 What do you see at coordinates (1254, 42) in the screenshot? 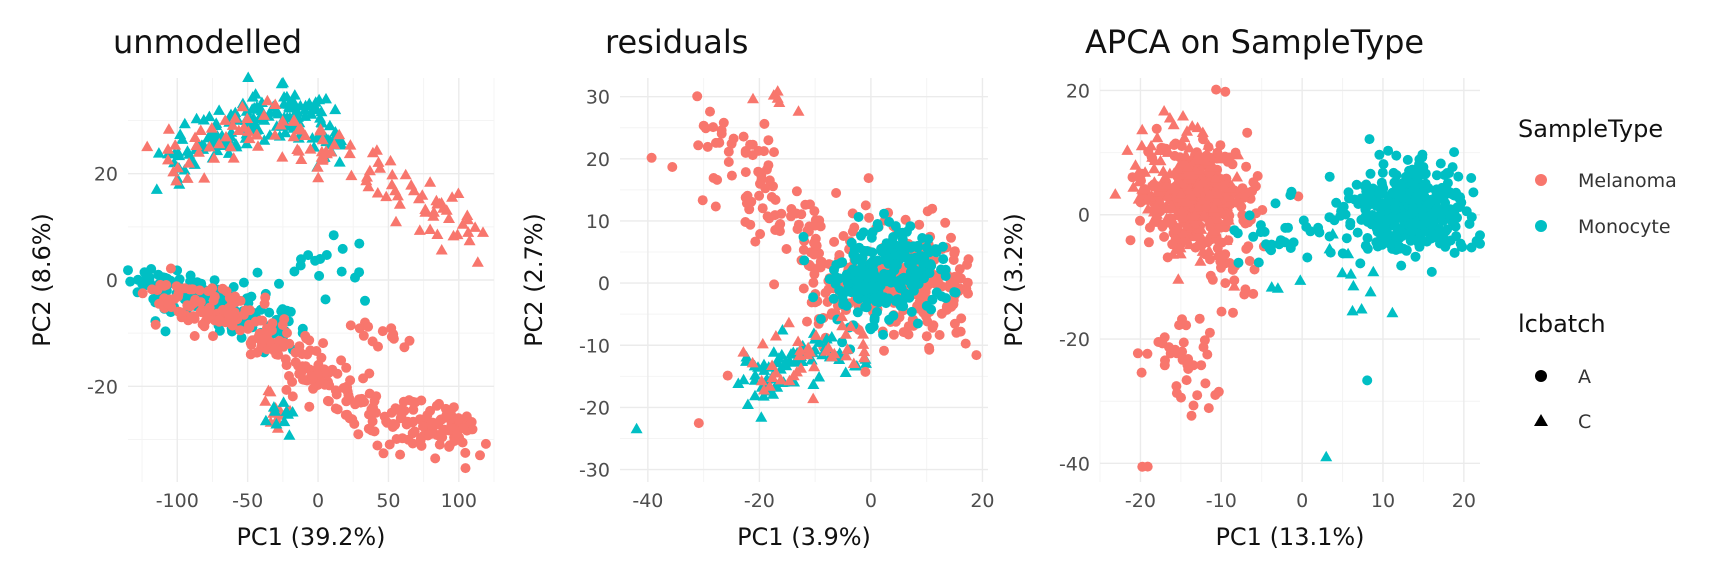
I see `panel-title: APCA on SampleType` at bounding box center [1254, 42].